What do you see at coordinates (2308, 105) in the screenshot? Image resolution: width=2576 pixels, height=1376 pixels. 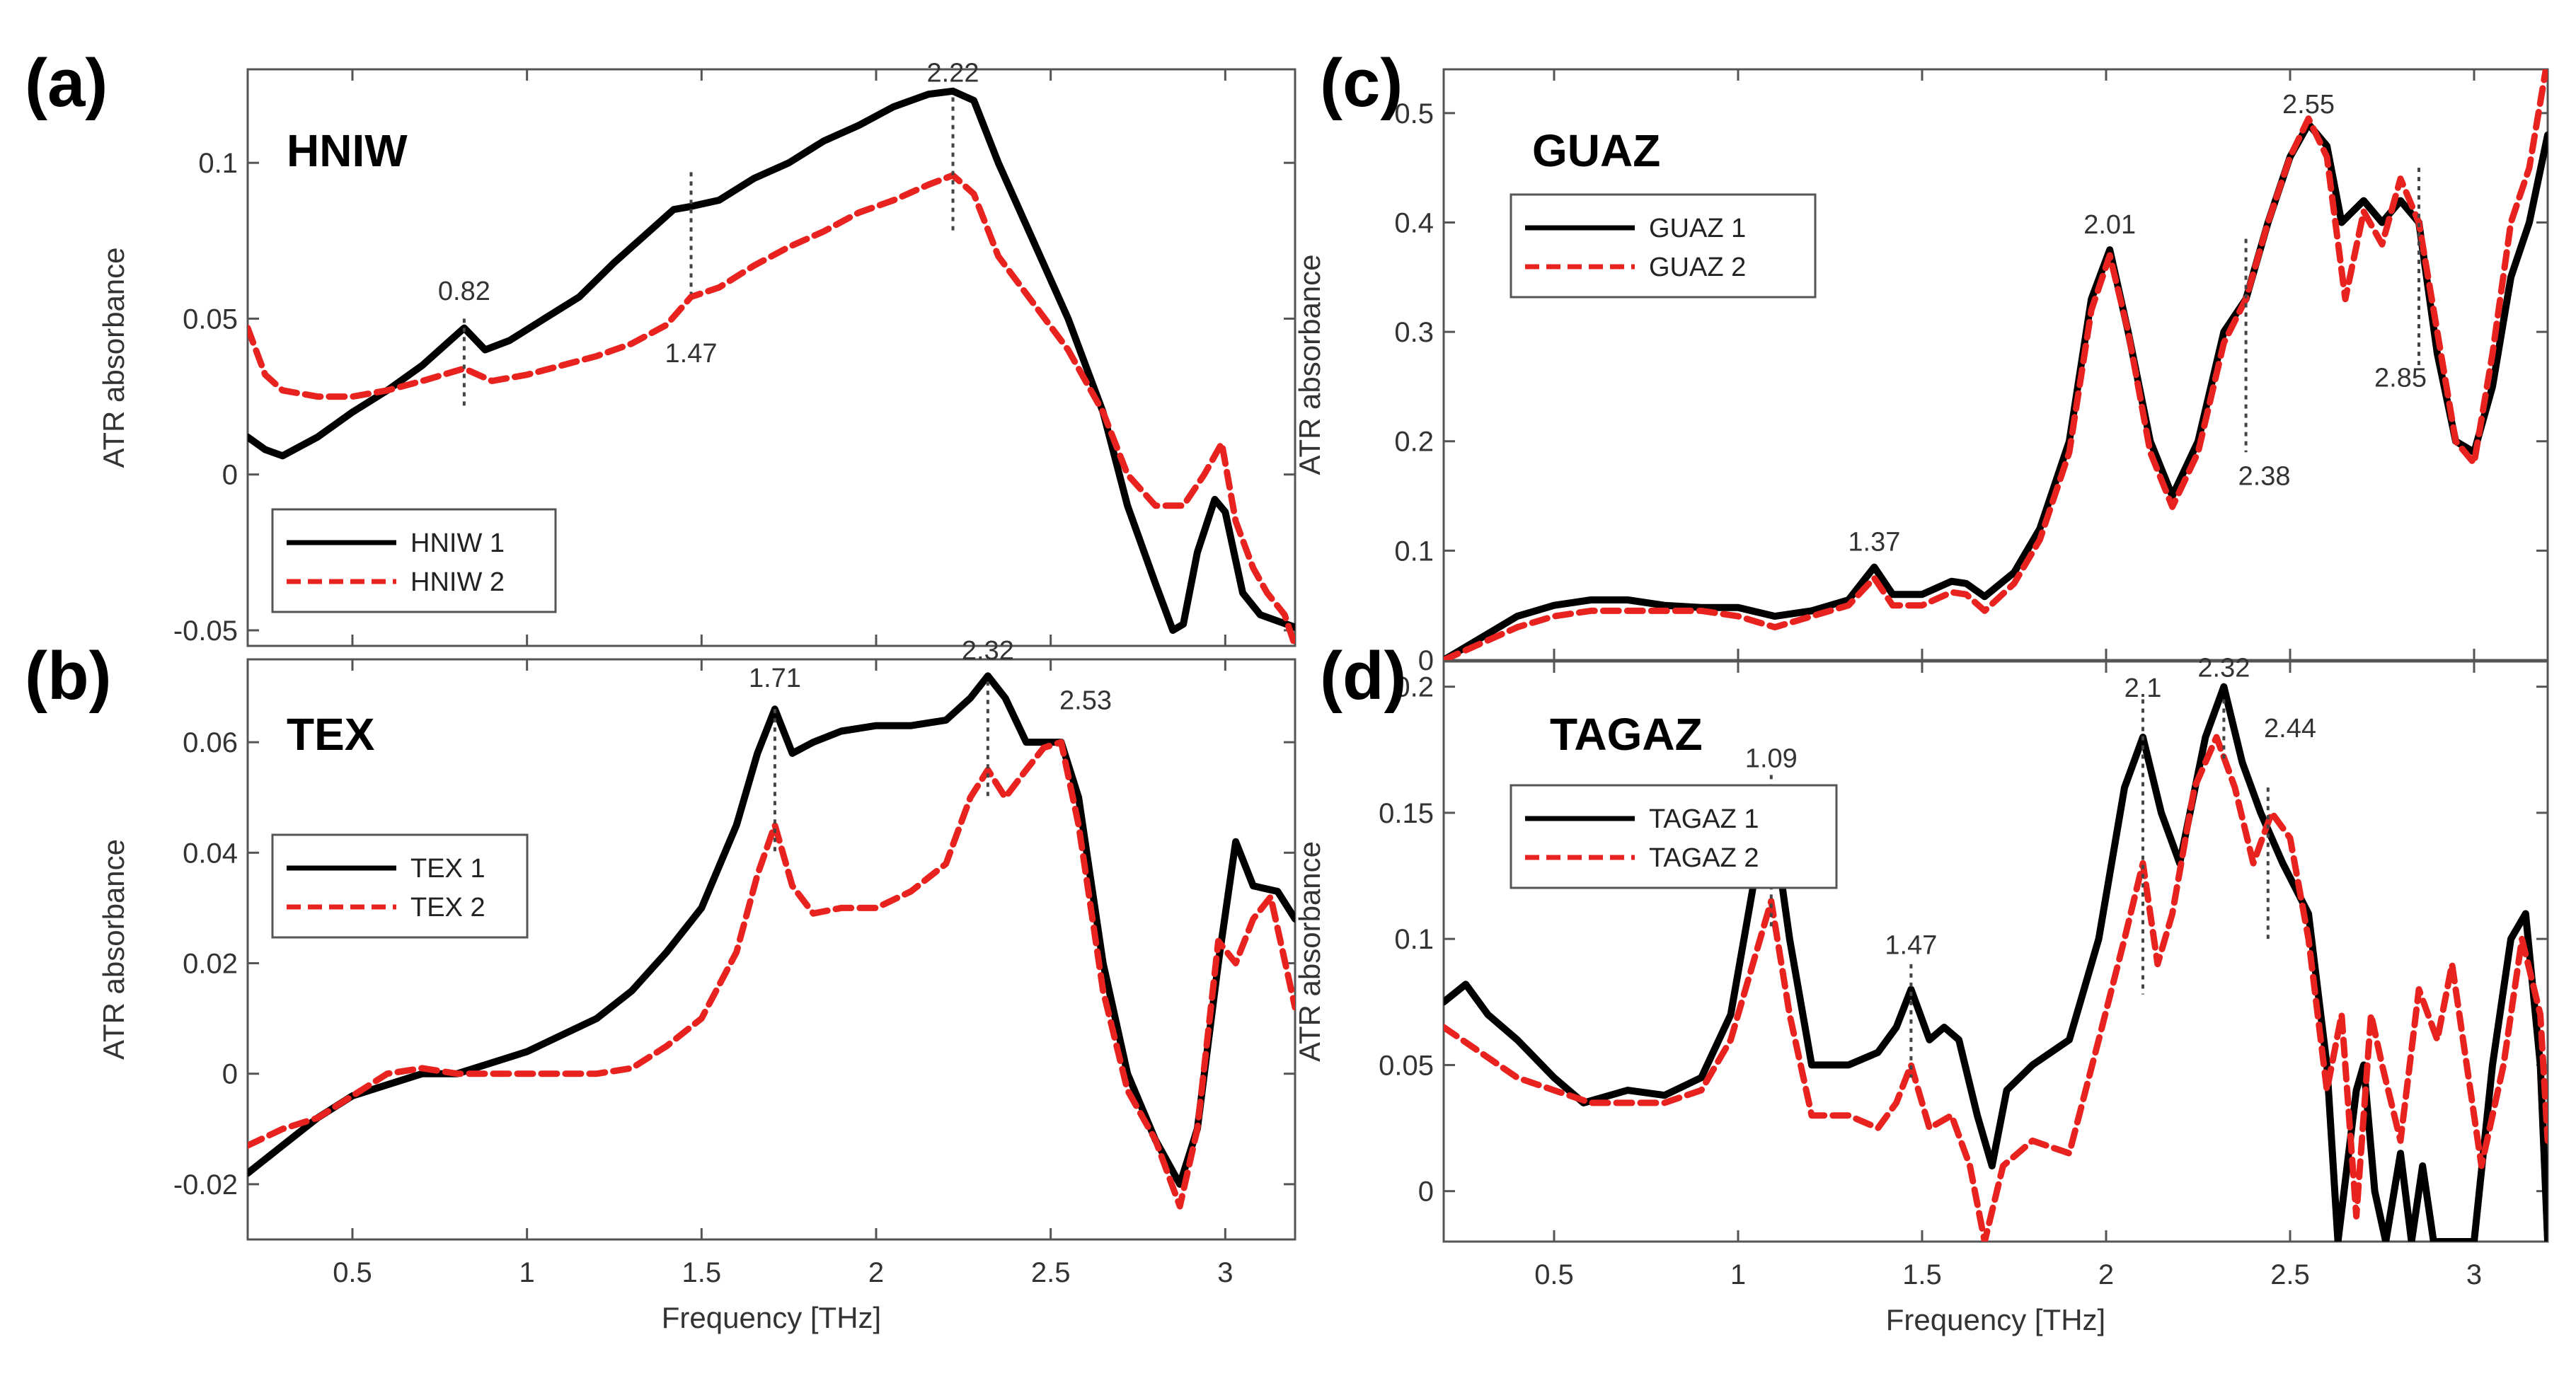 I see `peak-label: 2.55` at bounding box center [2308, 105].